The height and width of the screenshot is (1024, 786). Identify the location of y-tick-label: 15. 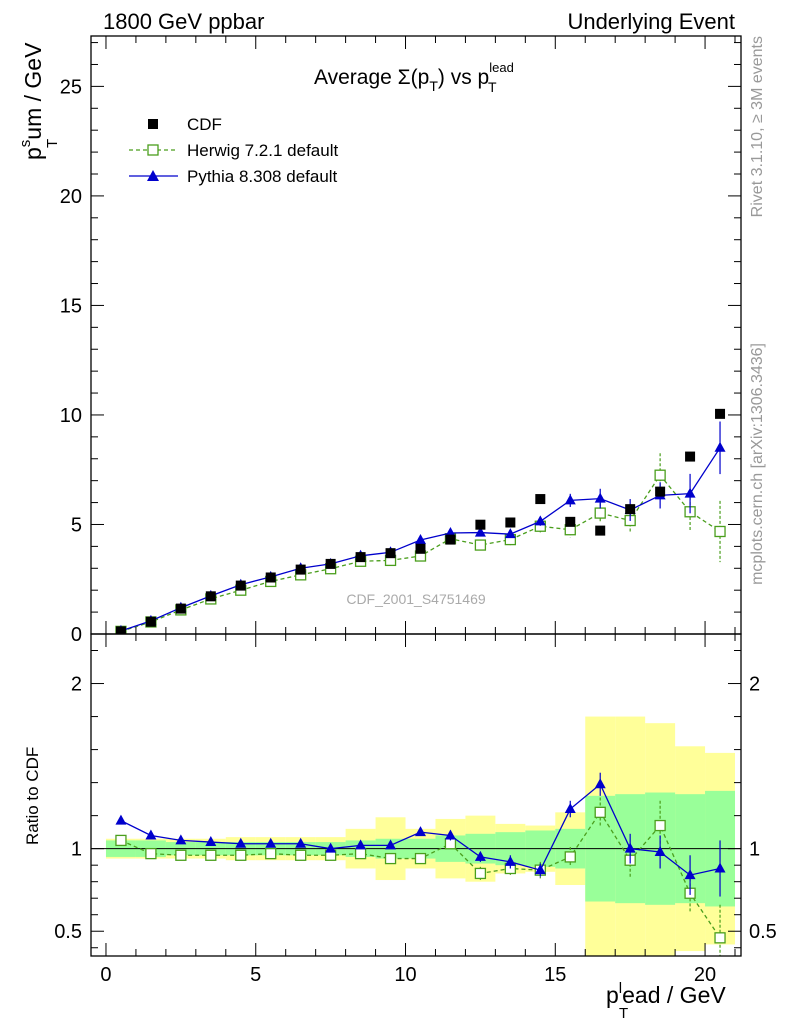
(71, 306).